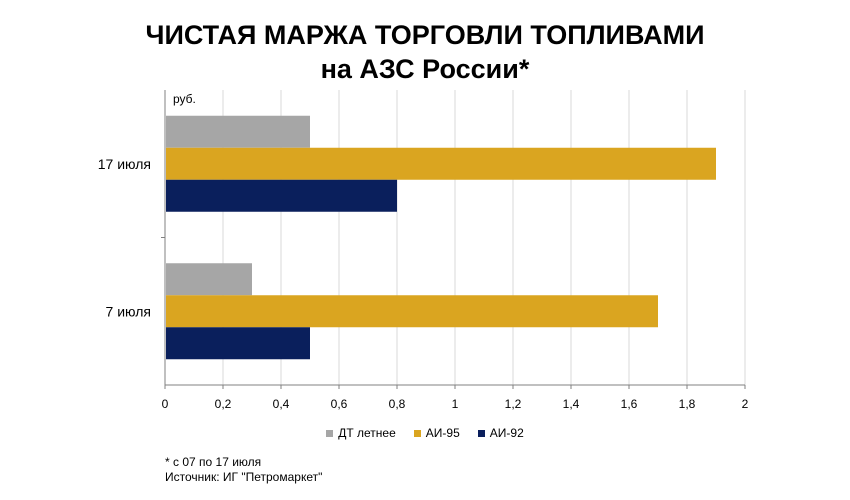 The height and width of the screenshot is (500, 850). I want to click on legend-item: АИ-95, so click(436, 433).